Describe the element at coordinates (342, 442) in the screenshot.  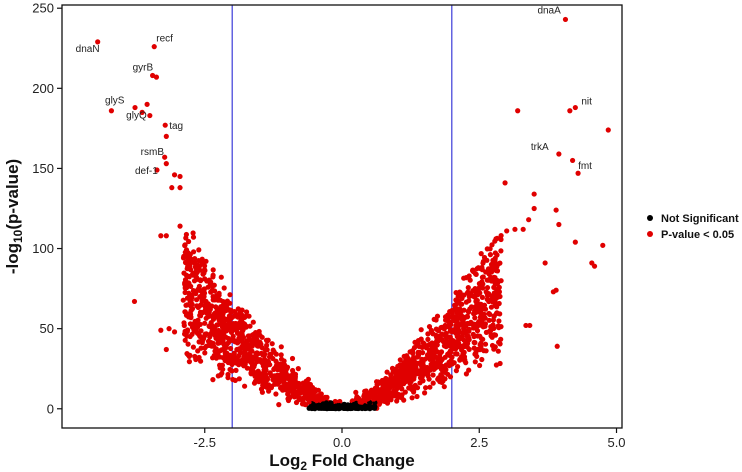
I see `x-tick-label: 0.0` at that location.